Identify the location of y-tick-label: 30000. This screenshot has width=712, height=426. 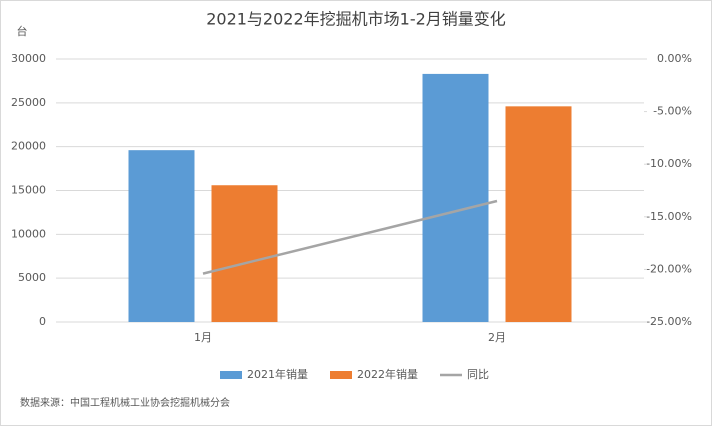
(28, 58).